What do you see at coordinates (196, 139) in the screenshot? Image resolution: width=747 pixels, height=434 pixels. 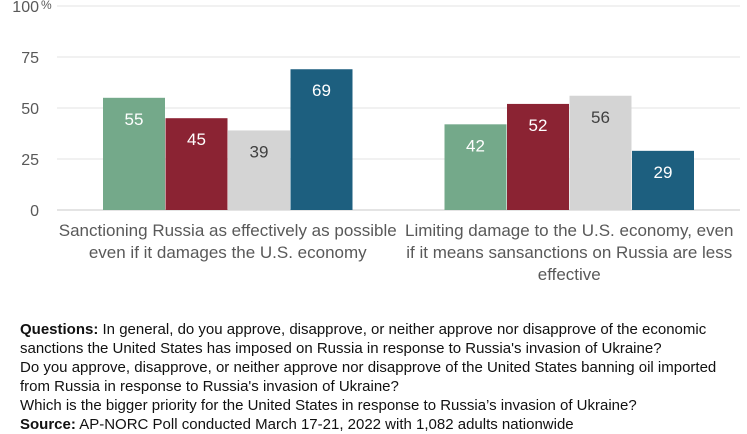 I see `data-label: 45` at bounding box center [196, 139].